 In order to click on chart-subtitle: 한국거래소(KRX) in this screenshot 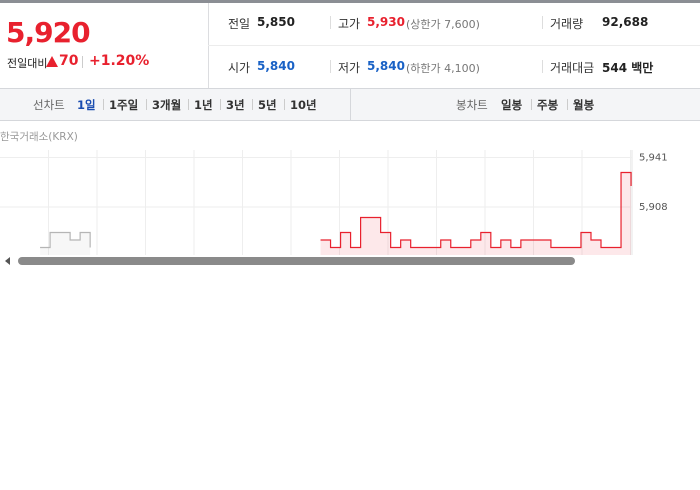, I will do `click(39, 137)`.